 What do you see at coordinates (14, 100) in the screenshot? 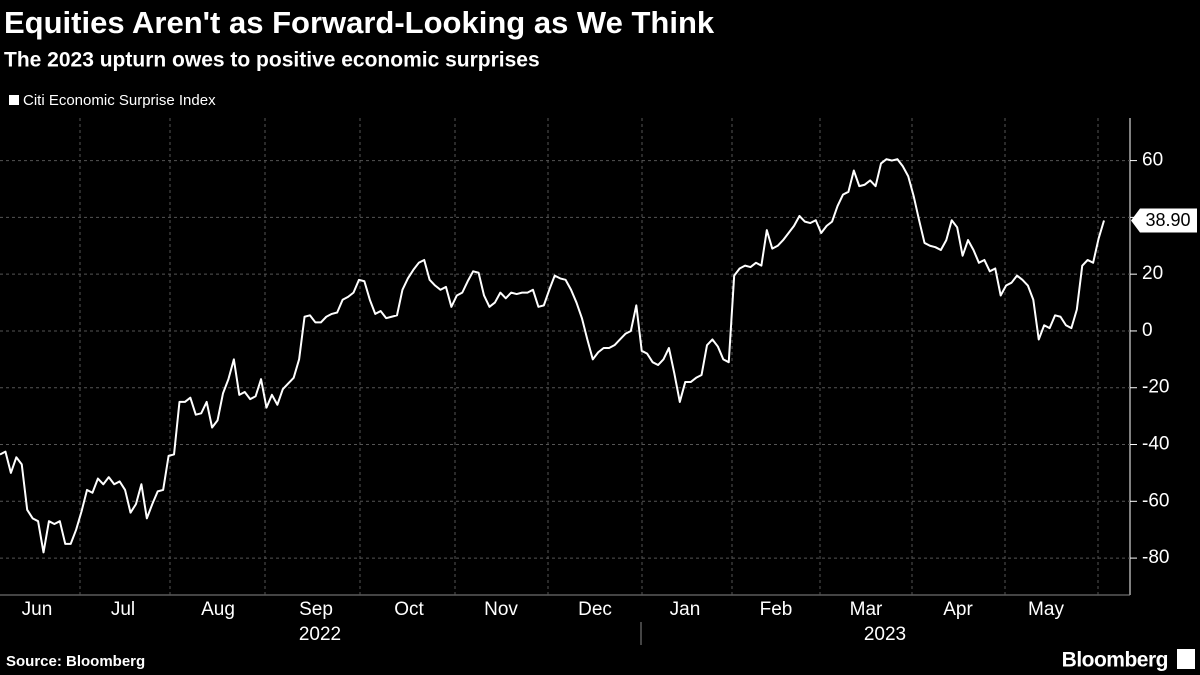
I see `legend-swatch` at bounding box center [14, 100].